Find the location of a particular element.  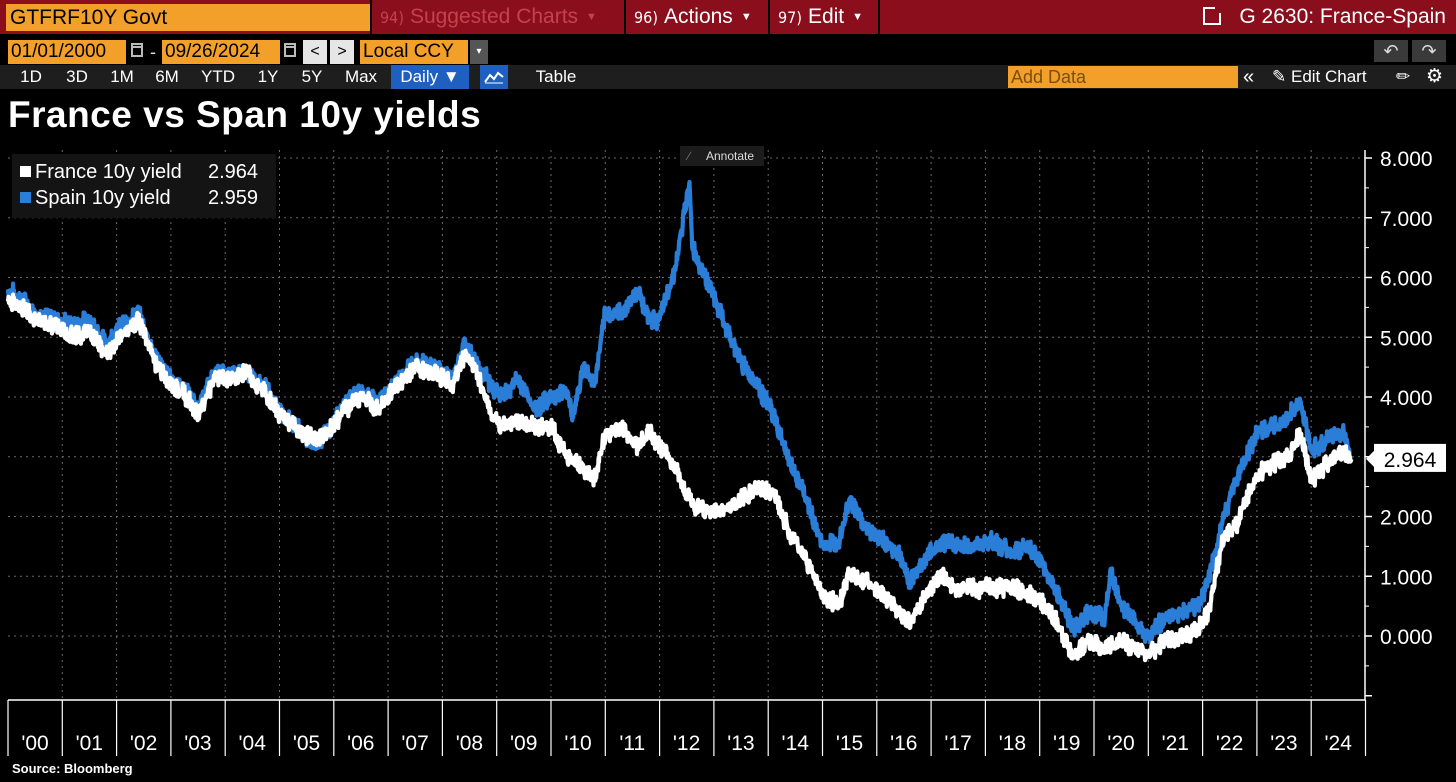

last-value-tag: 2.964 is located at coordinates (1406, 457).